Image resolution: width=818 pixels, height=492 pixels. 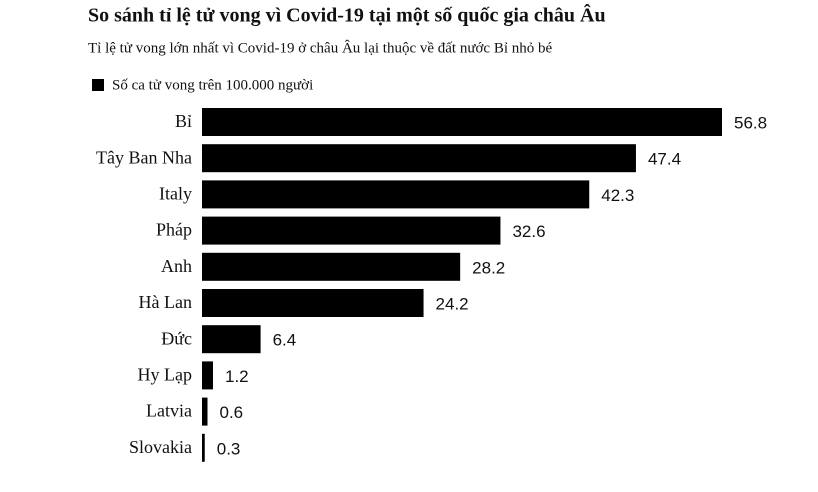 What do you see at coordinates (174, 230) in the screenshot?
I see `y-tick-label: Pháp` at bounding box center [174, 230].